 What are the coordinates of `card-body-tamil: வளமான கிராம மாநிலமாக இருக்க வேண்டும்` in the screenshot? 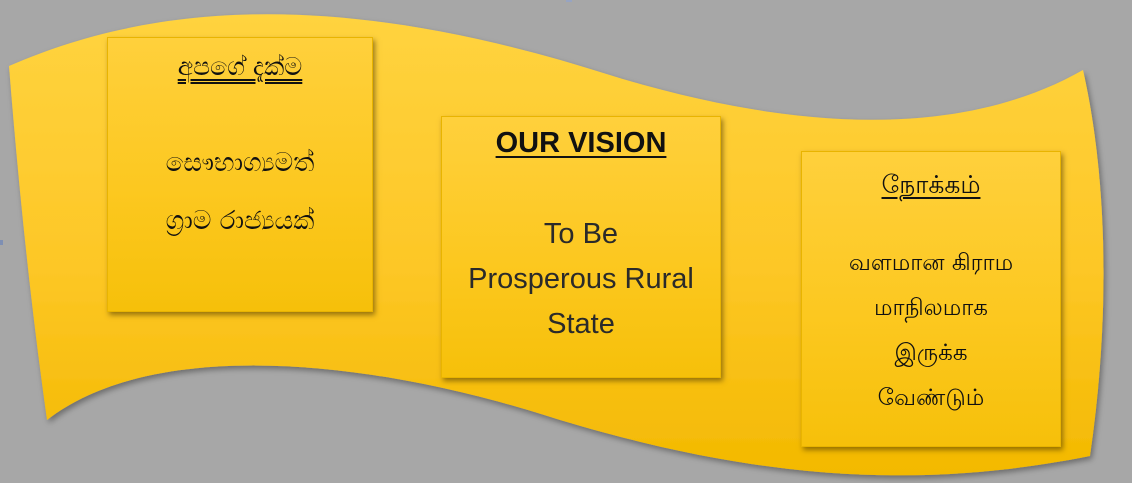 It's located at (931, 330).